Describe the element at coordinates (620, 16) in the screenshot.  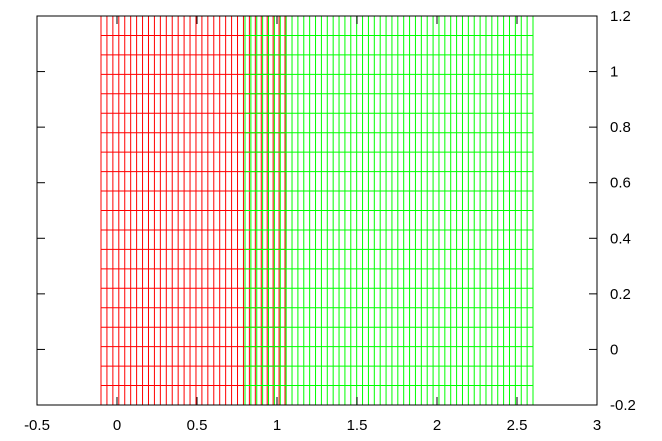
I see `y-tick-label-7: 1.2` at that location.